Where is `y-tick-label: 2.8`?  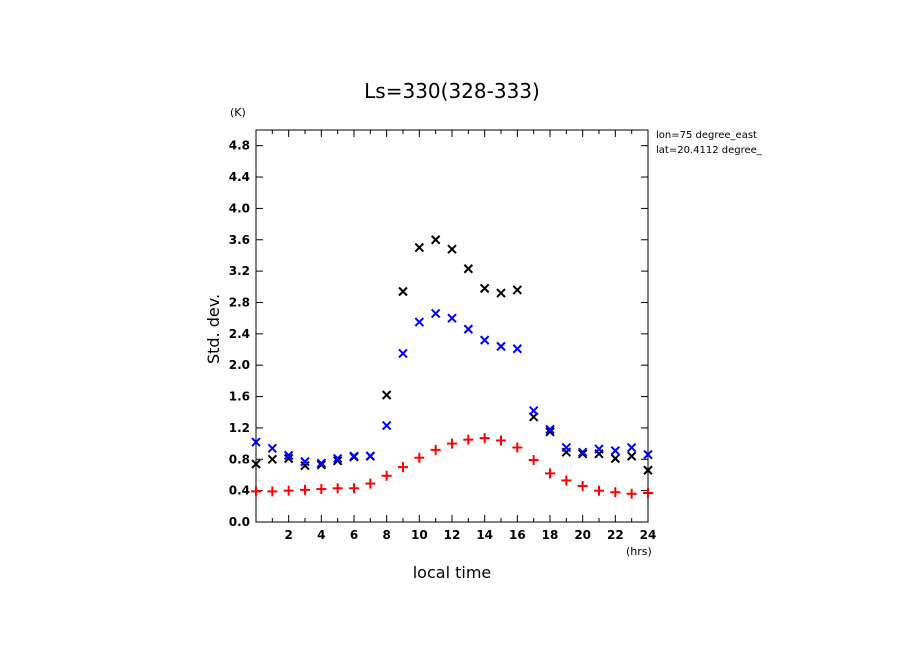
y-tick-label: 2.8 is located at coordinates (239, 302).